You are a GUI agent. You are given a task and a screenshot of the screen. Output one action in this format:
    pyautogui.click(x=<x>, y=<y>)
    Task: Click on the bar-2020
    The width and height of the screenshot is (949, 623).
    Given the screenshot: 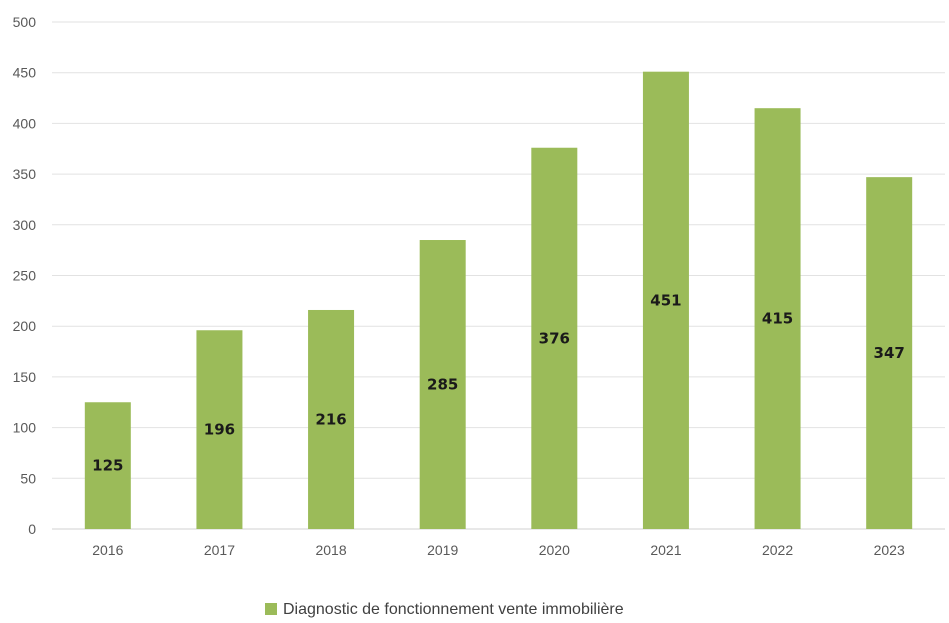 What is the action you would take?
    pyautogui.click(x=554, y=338)
    